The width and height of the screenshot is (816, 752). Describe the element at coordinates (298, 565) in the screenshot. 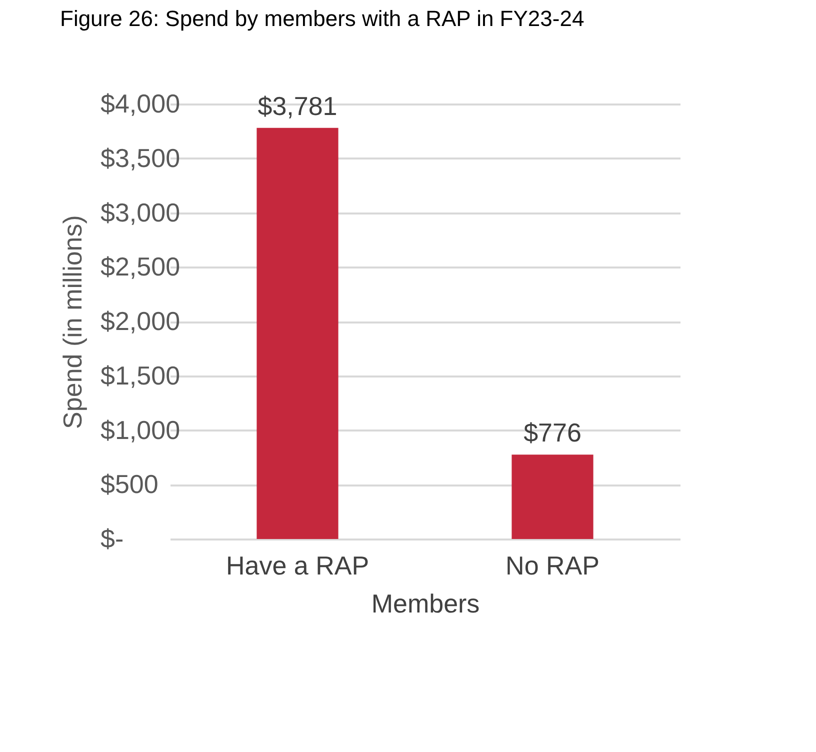

I see `x-tick-label: Have a RAP` at that location.